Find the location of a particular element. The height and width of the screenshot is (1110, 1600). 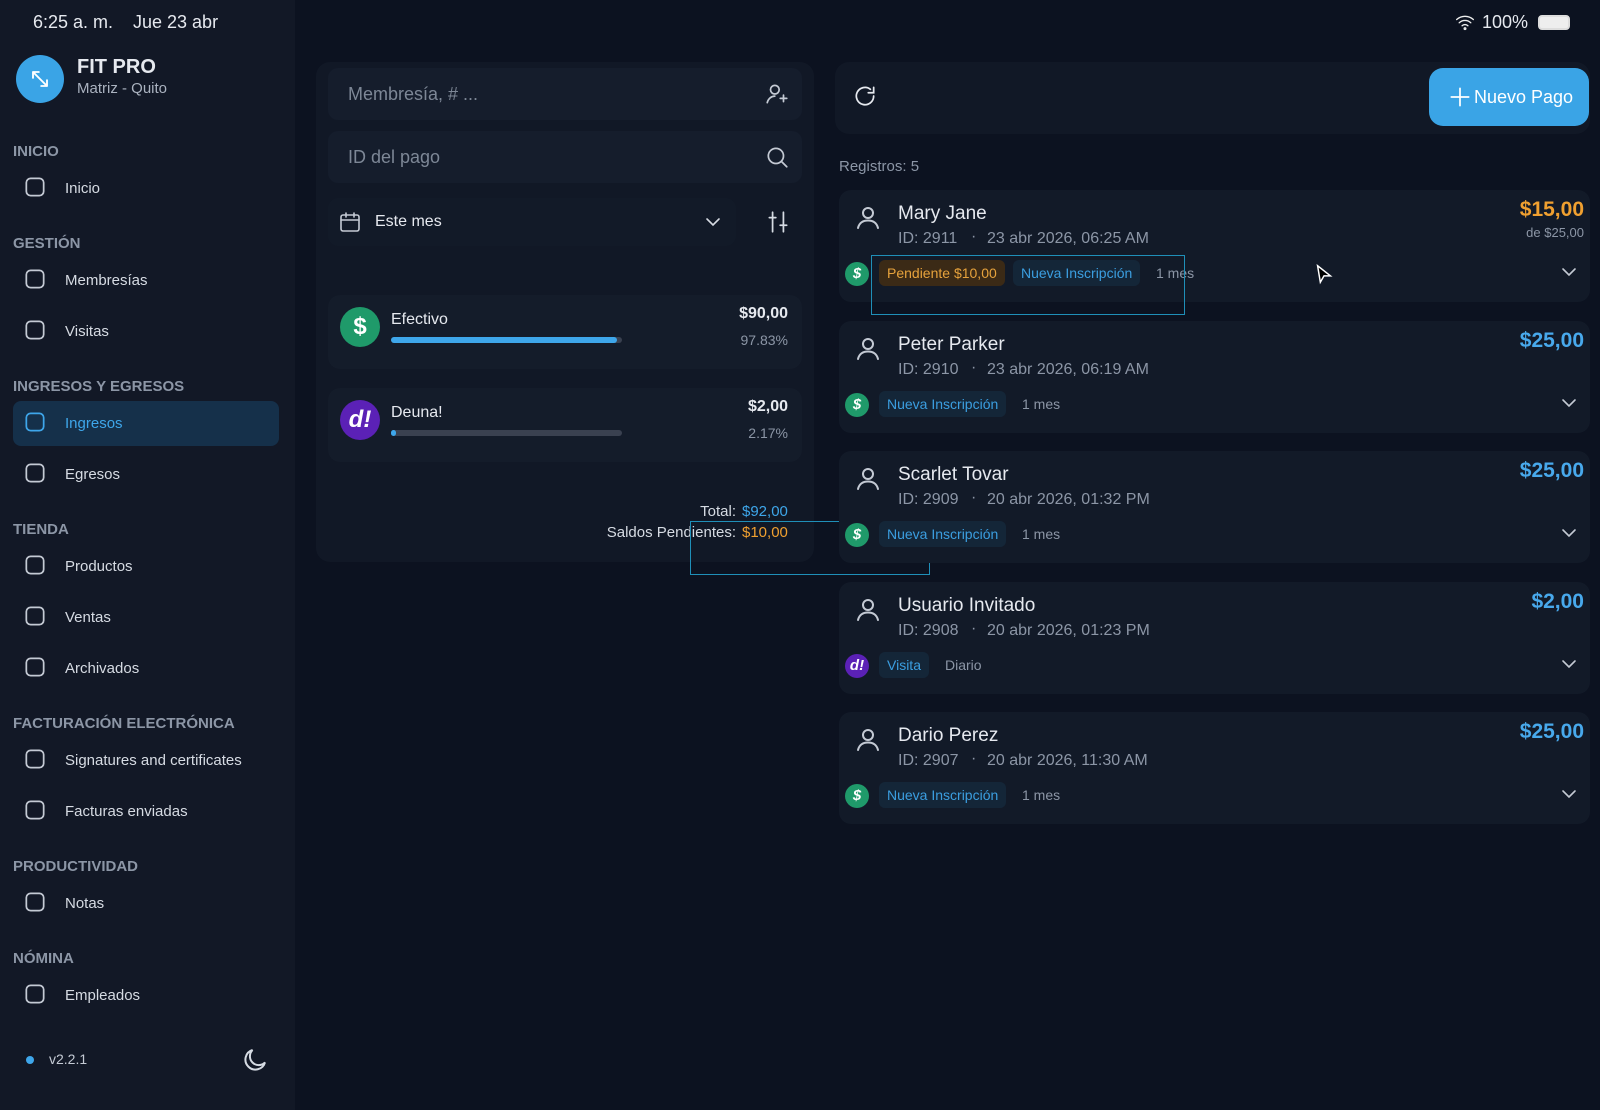

nav-section: NÓMINA is located at coordinates (43, 958).